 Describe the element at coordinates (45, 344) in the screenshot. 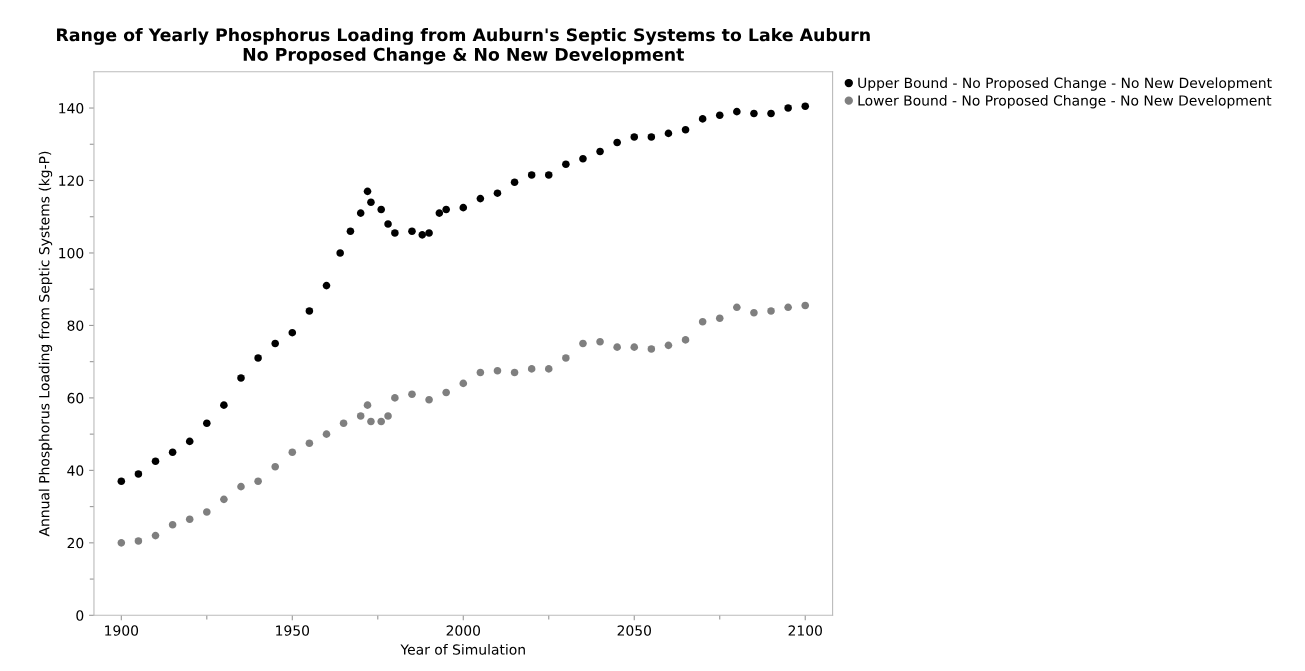

I see `y-axis-title: Annual Phosphorus Loading from Septic Systems (kg-P)` at that location.